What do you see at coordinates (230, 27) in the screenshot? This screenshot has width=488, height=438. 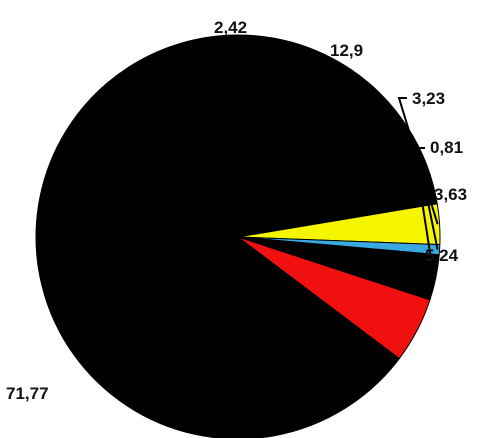 I see `slice-label-2-42: 2,42` at bounding box center [230, 27].